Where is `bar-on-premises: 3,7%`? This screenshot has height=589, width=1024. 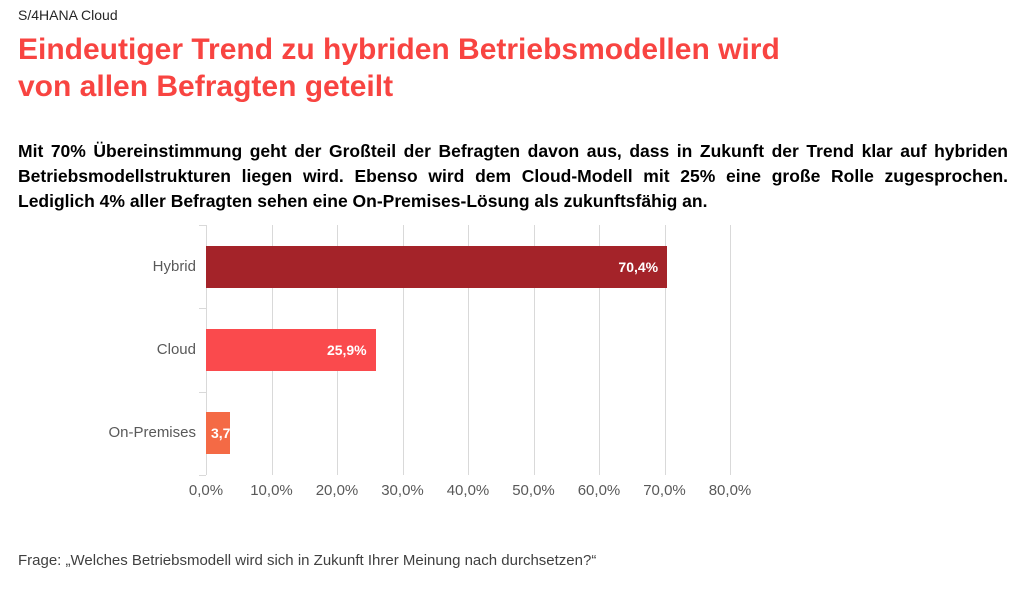
bar-on-premises: 3,7% is located at coordinates (218, 433).